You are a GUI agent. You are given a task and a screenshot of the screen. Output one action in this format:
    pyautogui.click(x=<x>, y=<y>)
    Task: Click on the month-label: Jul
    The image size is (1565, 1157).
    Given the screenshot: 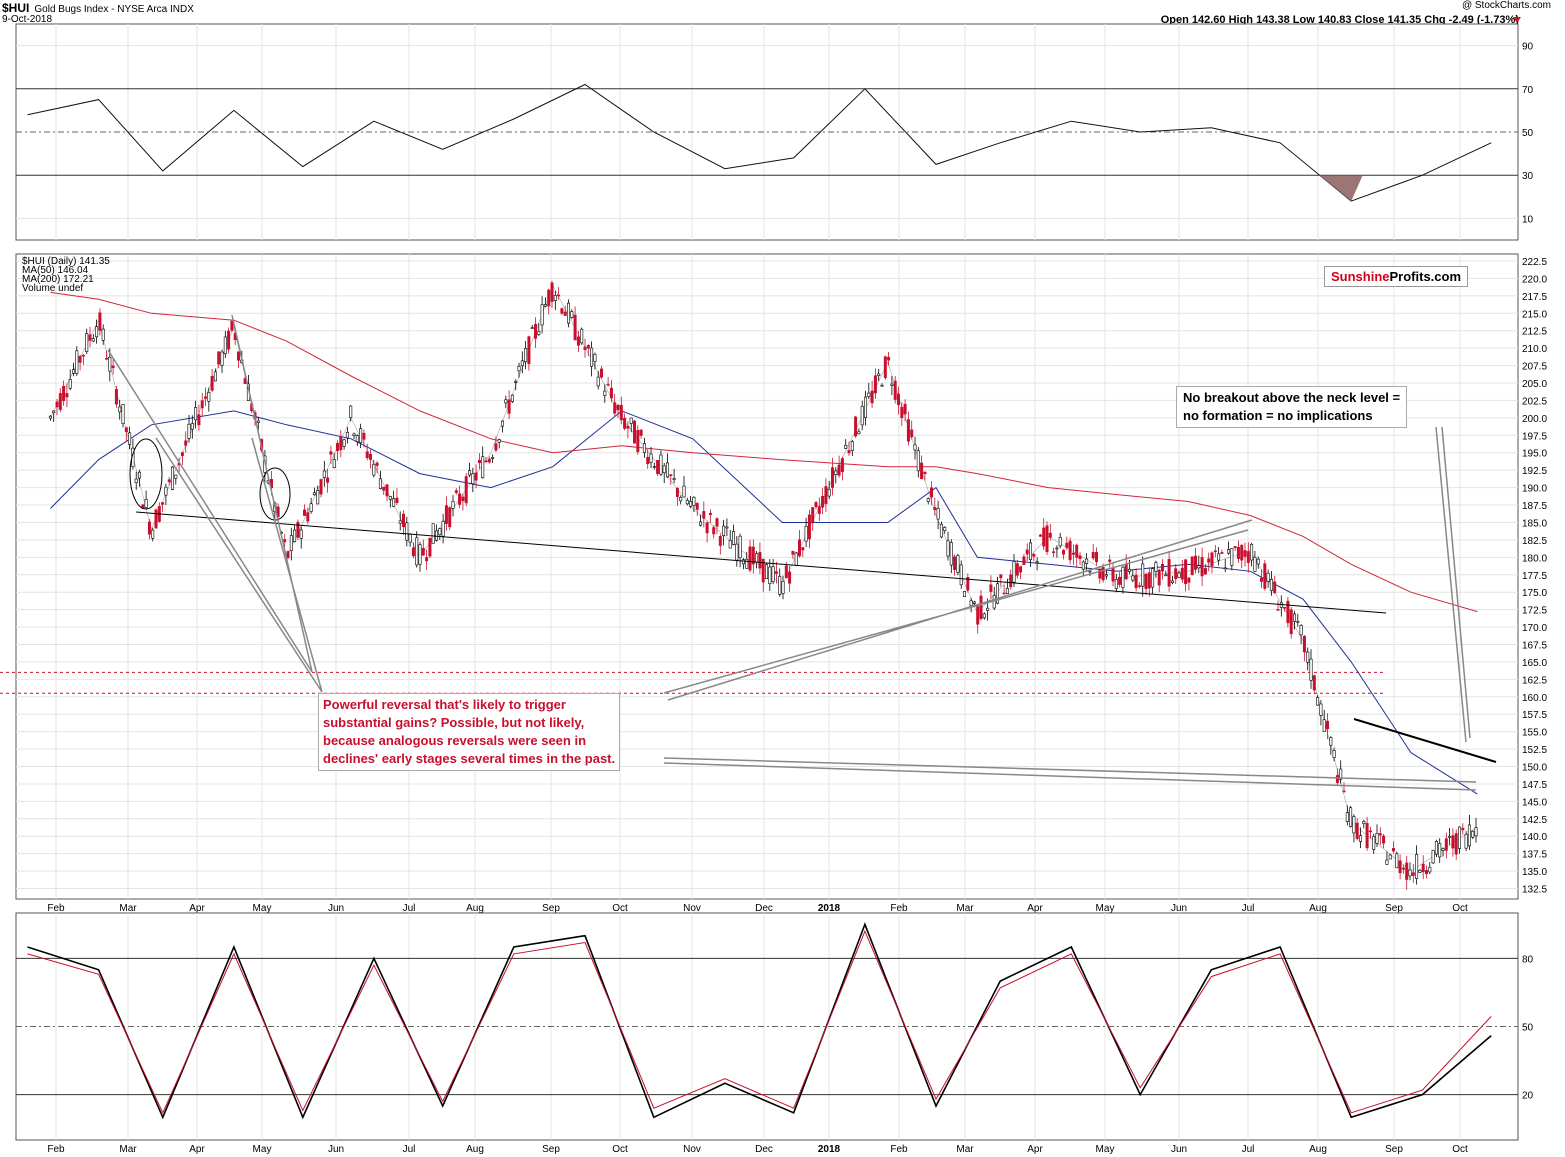 What is the action you would take?
    pyautogui.click(x=409, y=1149)
    